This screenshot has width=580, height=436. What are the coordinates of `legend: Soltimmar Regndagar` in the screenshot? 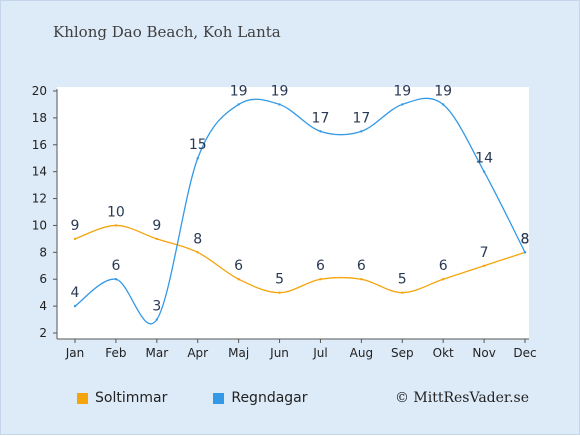 It's located at (215, 398).